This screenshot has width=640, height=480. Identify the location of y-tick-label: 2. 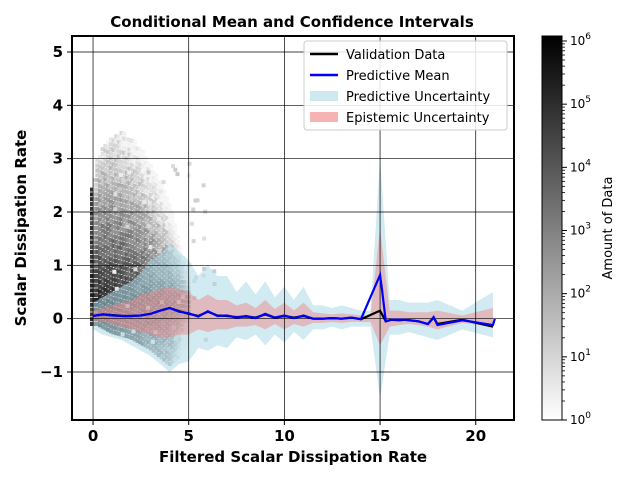
(58, 212).